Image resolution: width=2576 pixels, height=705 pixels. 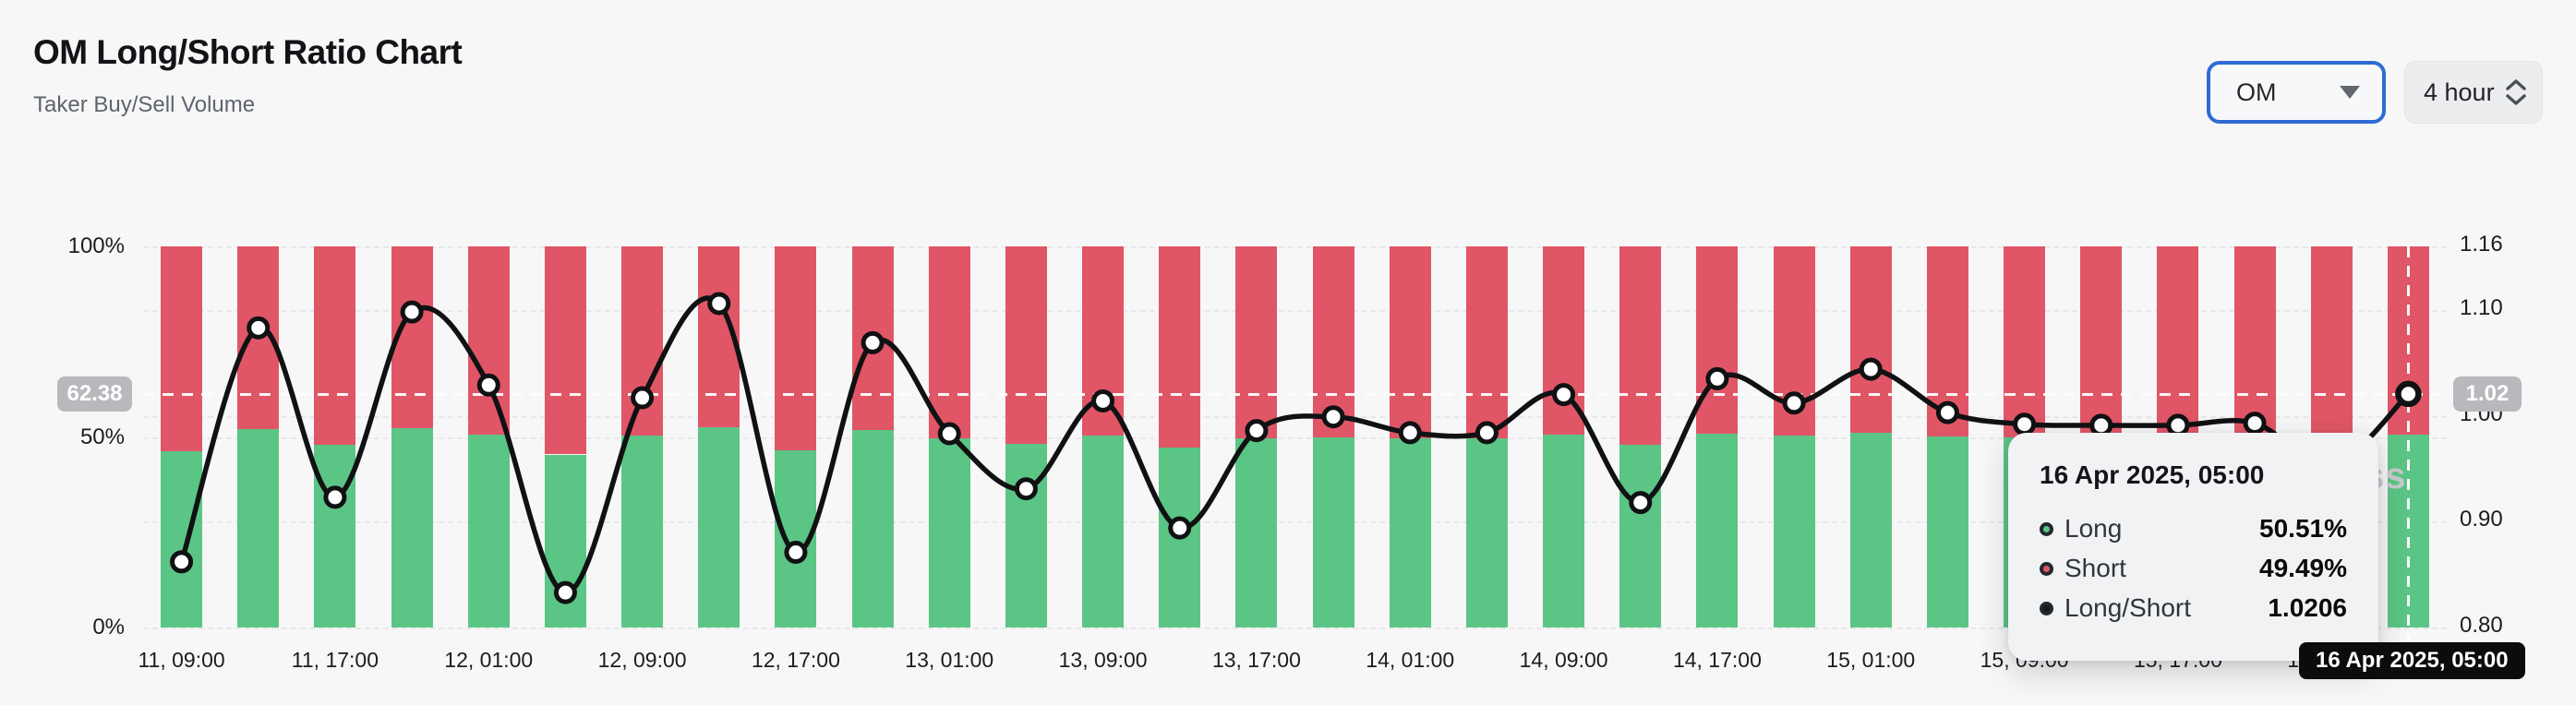 What do you see at coordinates (1295, 394) in the screenshot?
I see `crosshair-horizontal-line-overlay` at bounding box center [1295, 394].